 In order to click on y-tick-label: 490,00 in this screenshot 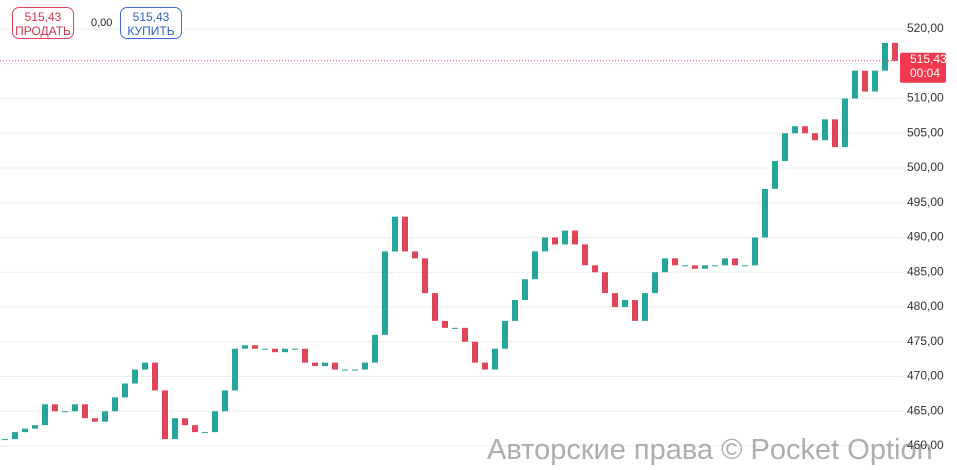, I will do `click(925, 237)`.